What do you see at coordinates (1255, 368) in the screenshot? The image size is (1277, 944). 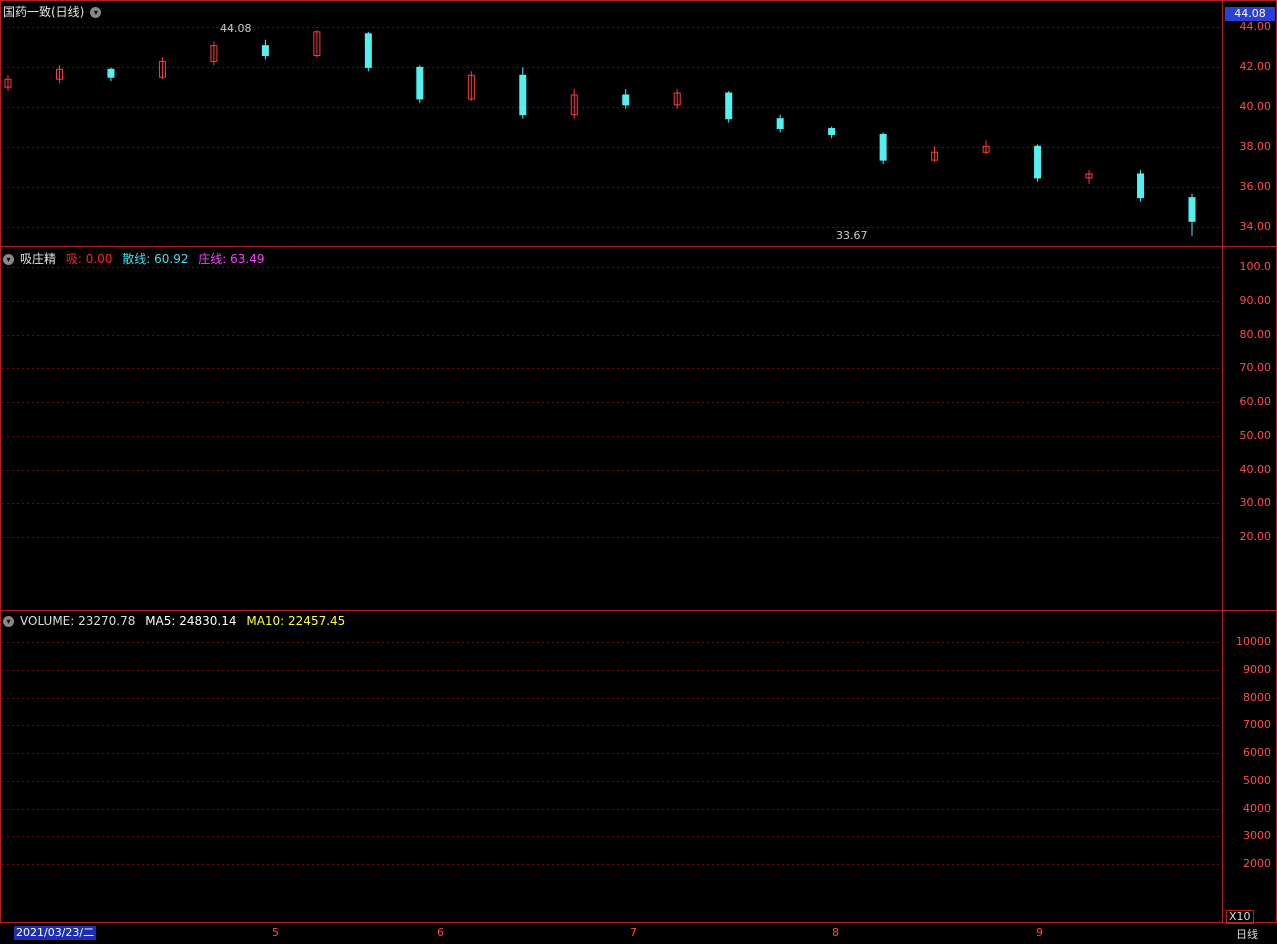 I see `y-tick-label: 70.00` at bounding box center [1255, 368].